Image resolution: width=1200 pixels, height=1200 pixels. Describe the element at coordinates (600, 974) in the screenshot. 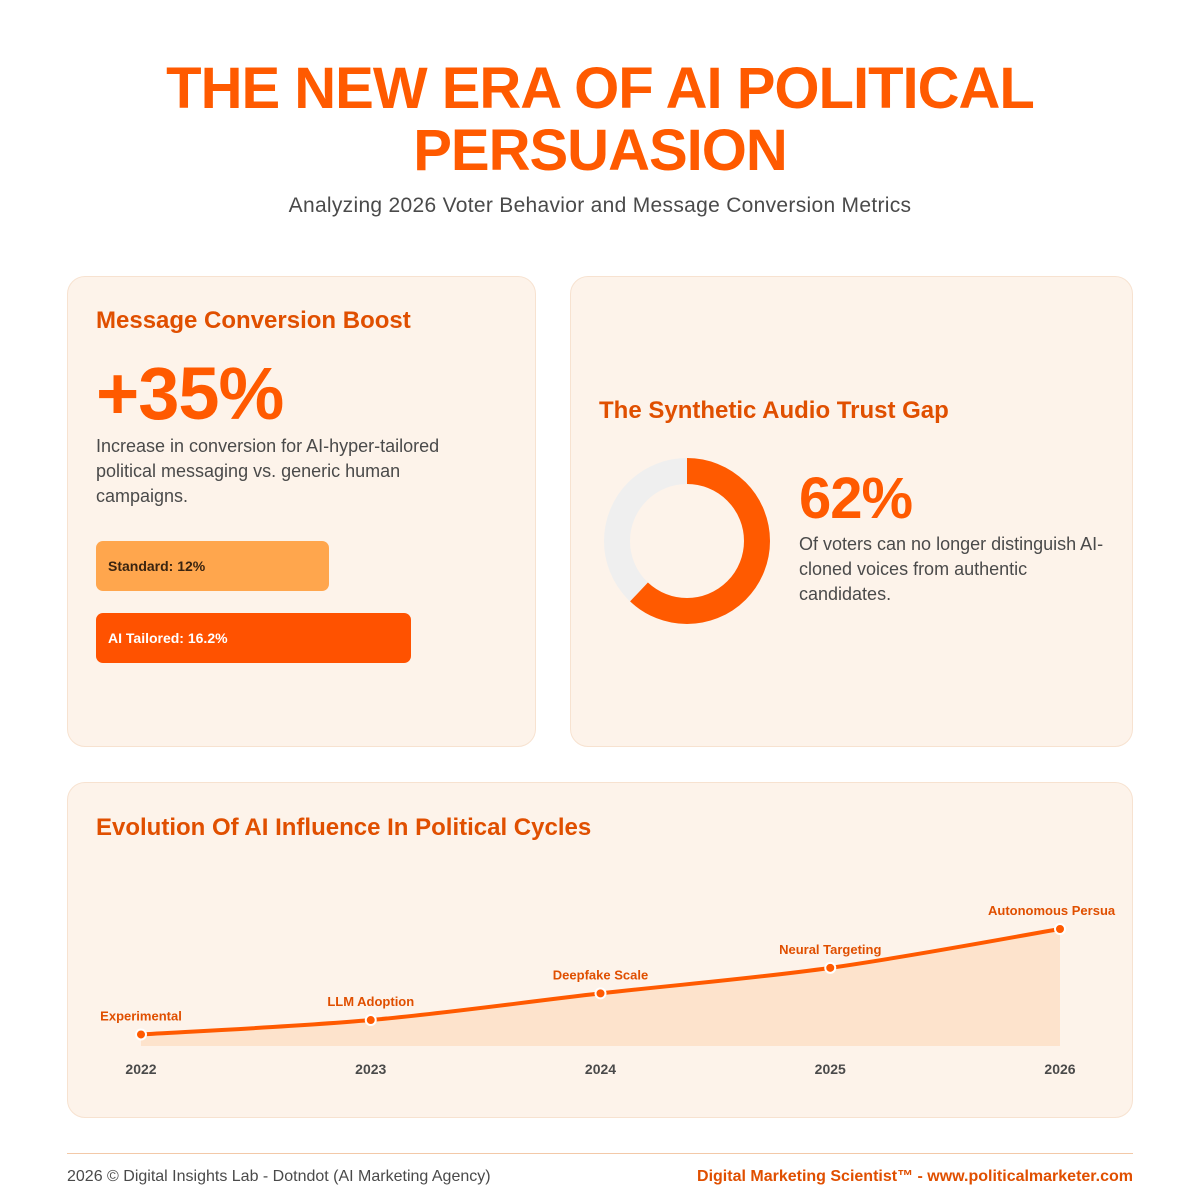

I see `timeline-point-label: Deepfake Scale` at that location.